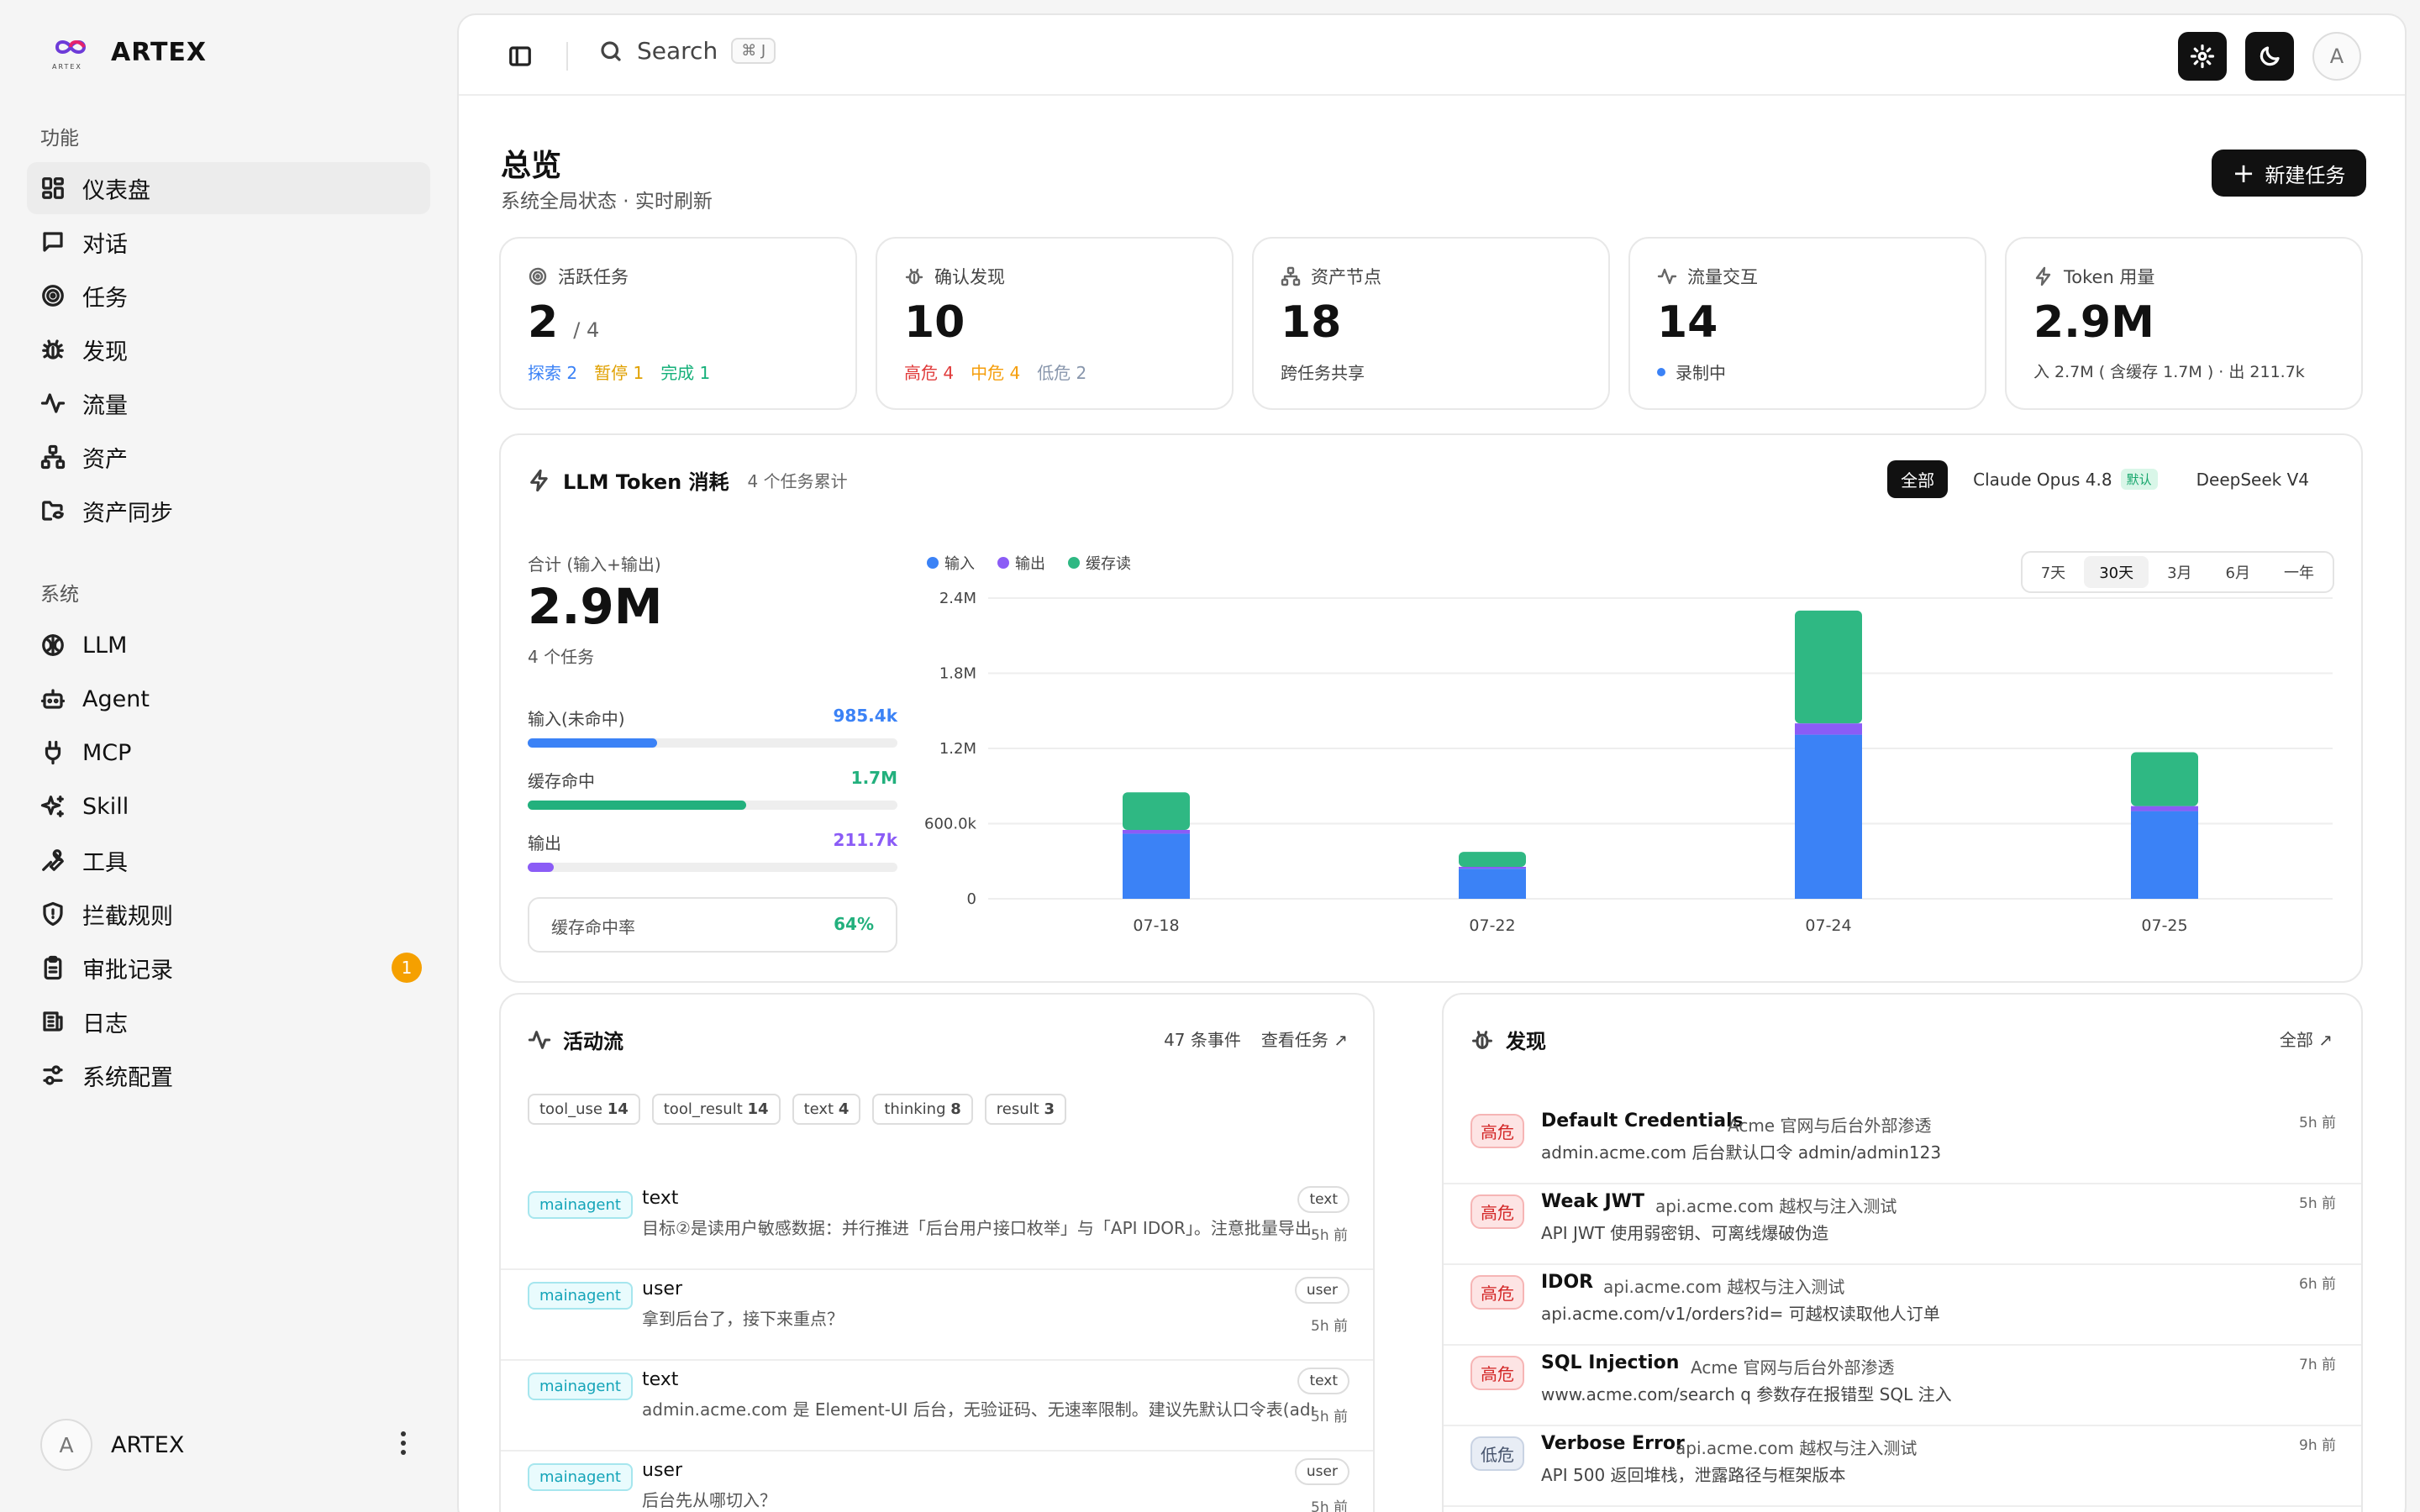 The image size is (2420, 1512). I want to click on activity-badge: user, so click(1321, 1290).